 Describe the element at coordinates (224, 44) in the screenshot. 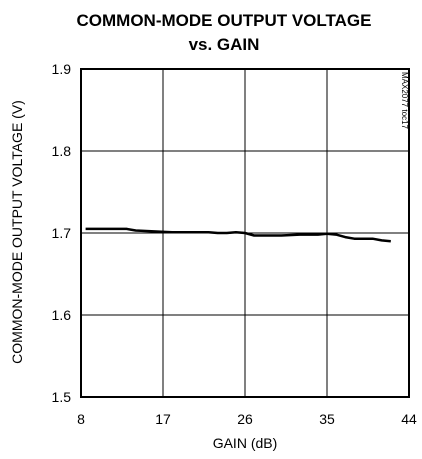

I see `chart-title-line2: vs. GAIN` at that location.